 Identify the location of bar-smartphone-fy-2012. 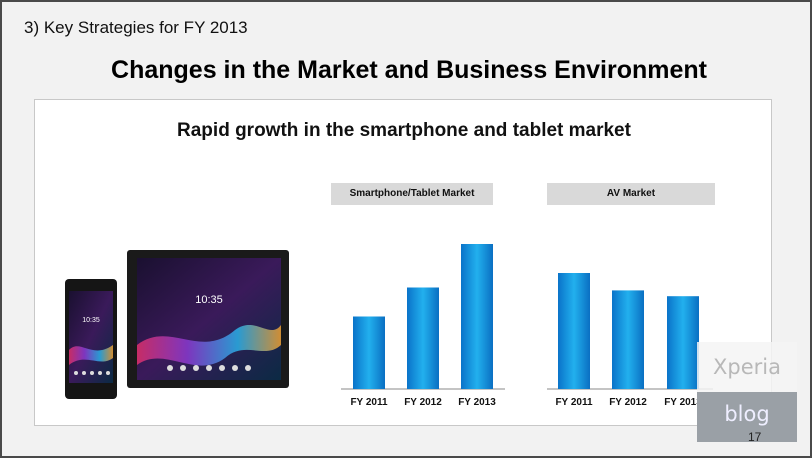
(423, 338).